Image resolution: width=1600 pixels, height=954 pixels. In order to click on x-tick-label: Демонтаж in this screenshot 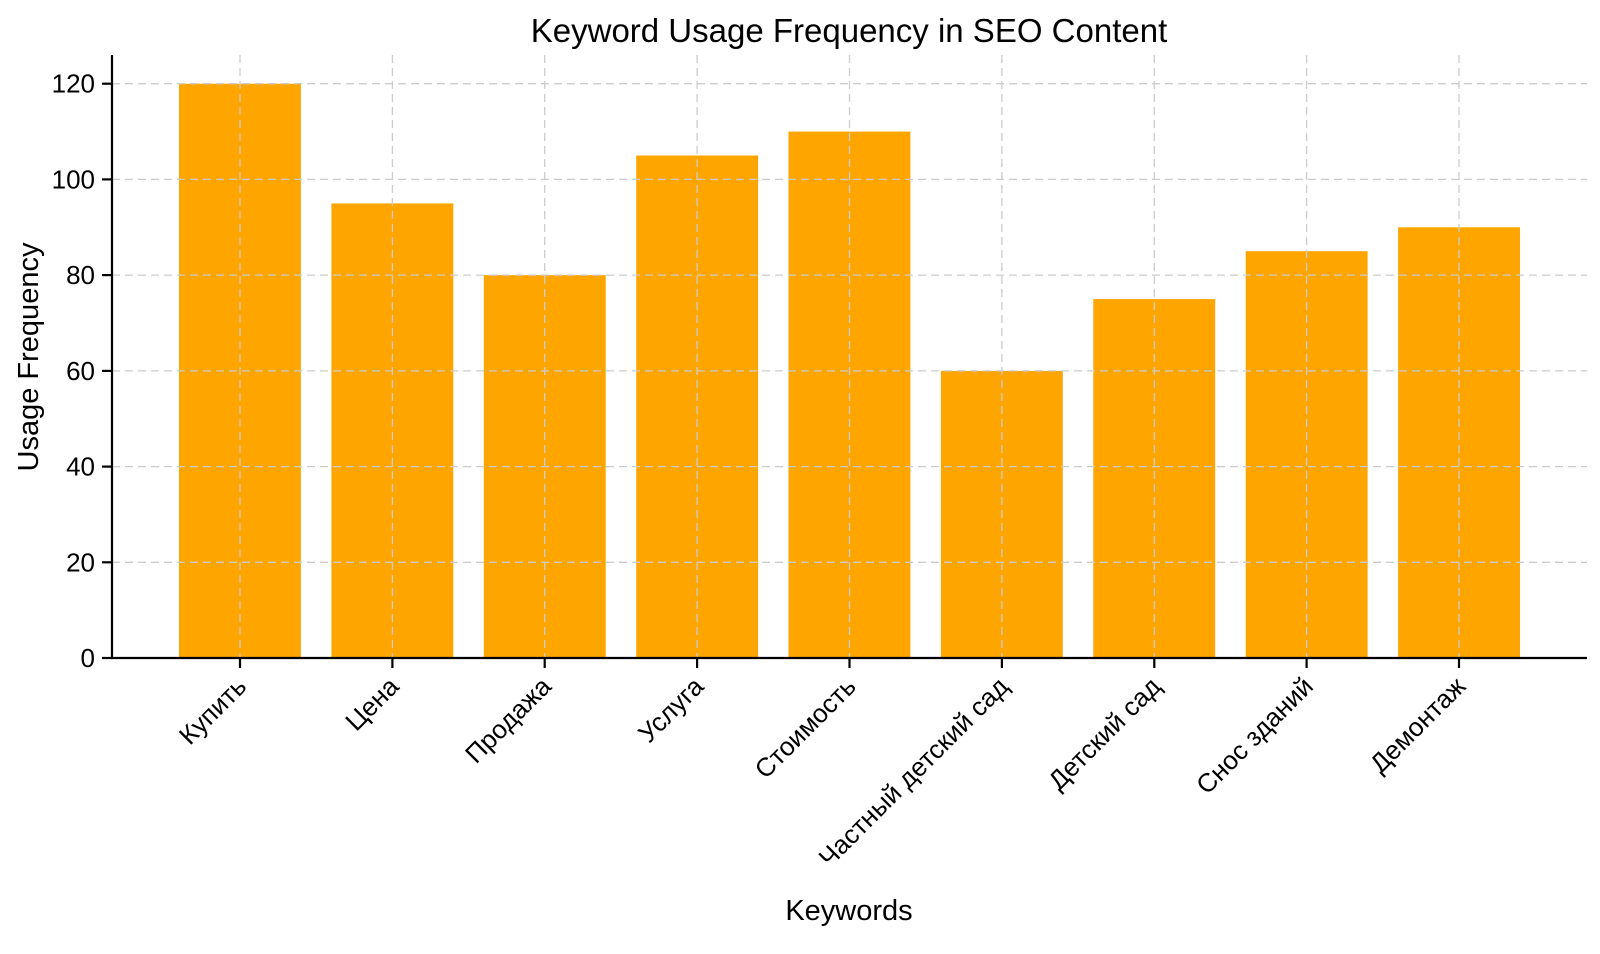, I will do `click(1418, 725)`.